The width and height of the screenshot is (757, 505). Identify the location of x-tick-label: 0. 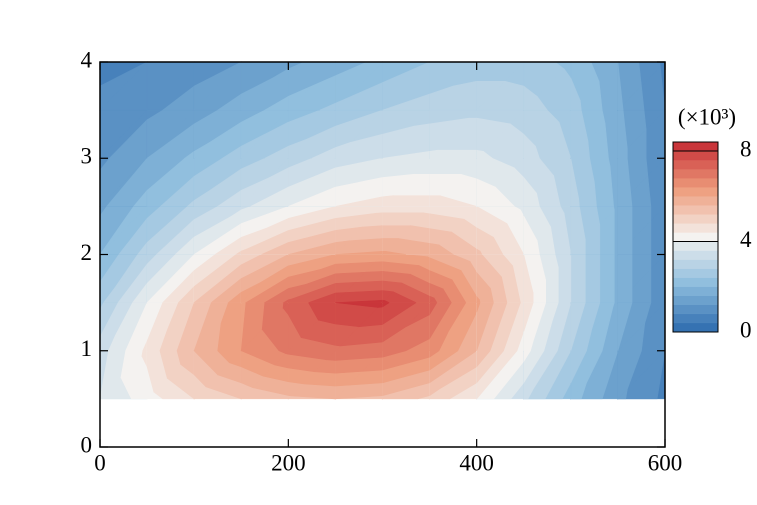
(100, 462).